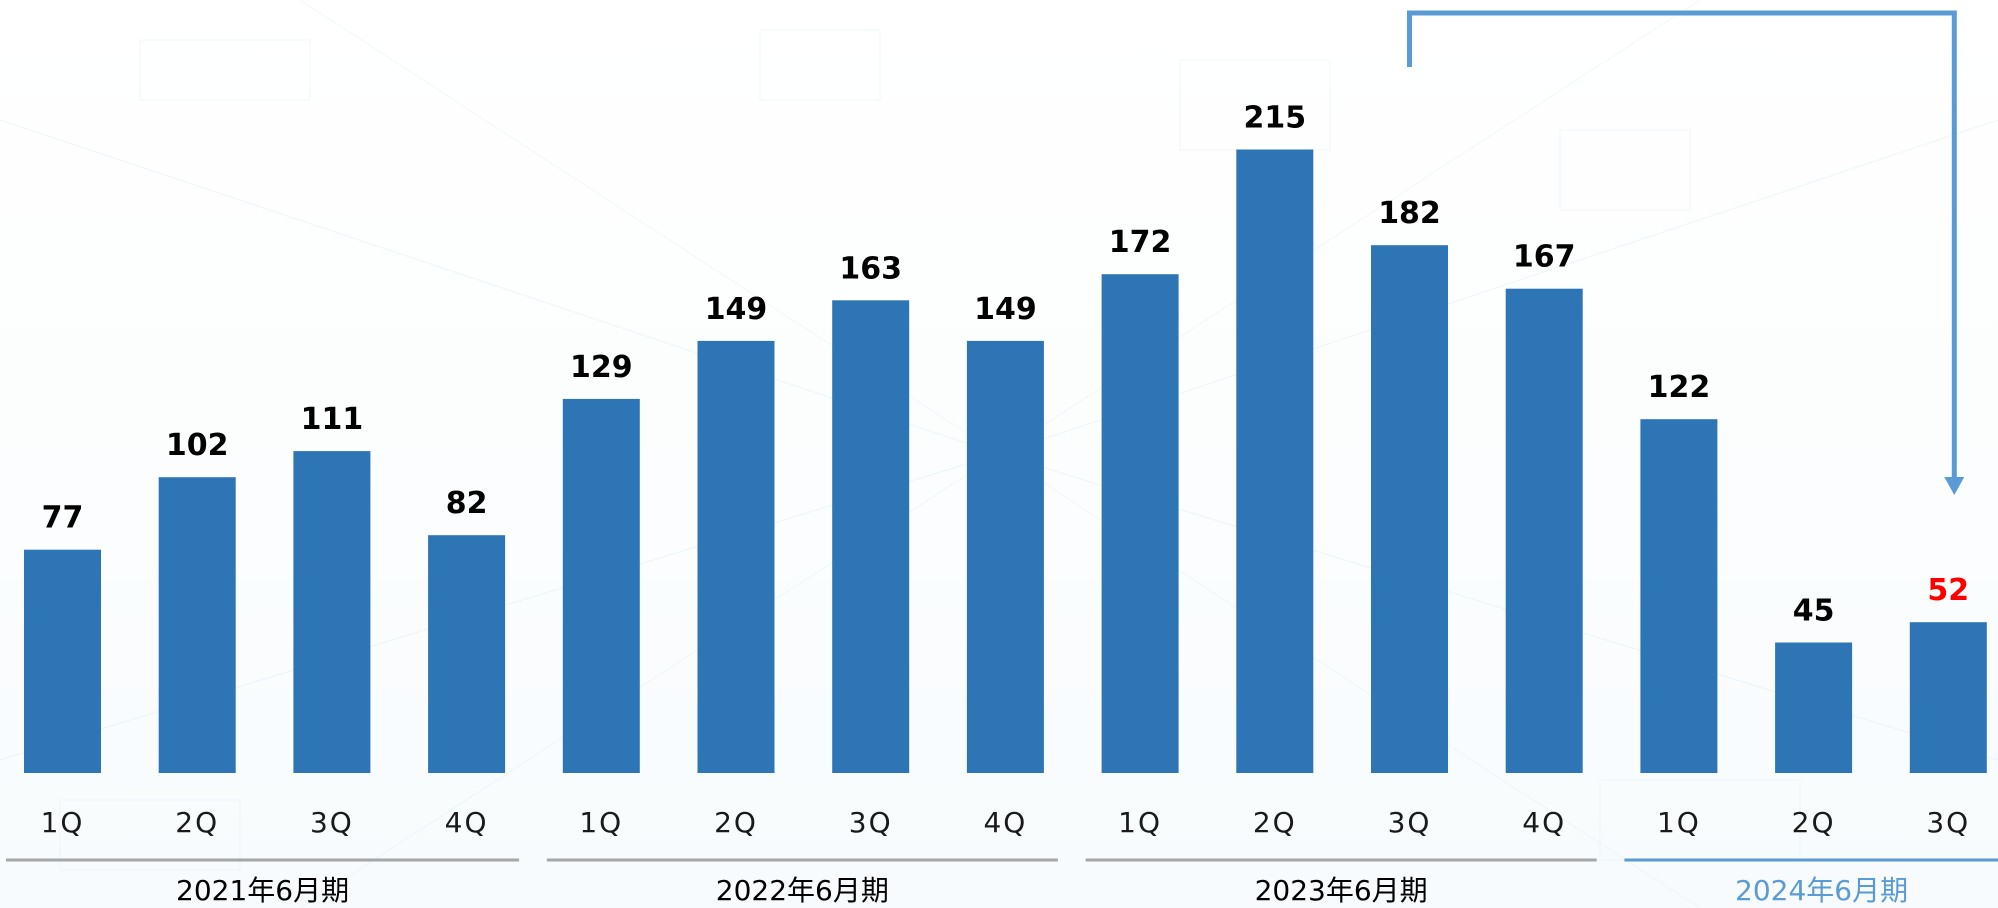 The image size is (1998, 908). I want to click on period-label-1: 2022年6月期, so click(802, 890).